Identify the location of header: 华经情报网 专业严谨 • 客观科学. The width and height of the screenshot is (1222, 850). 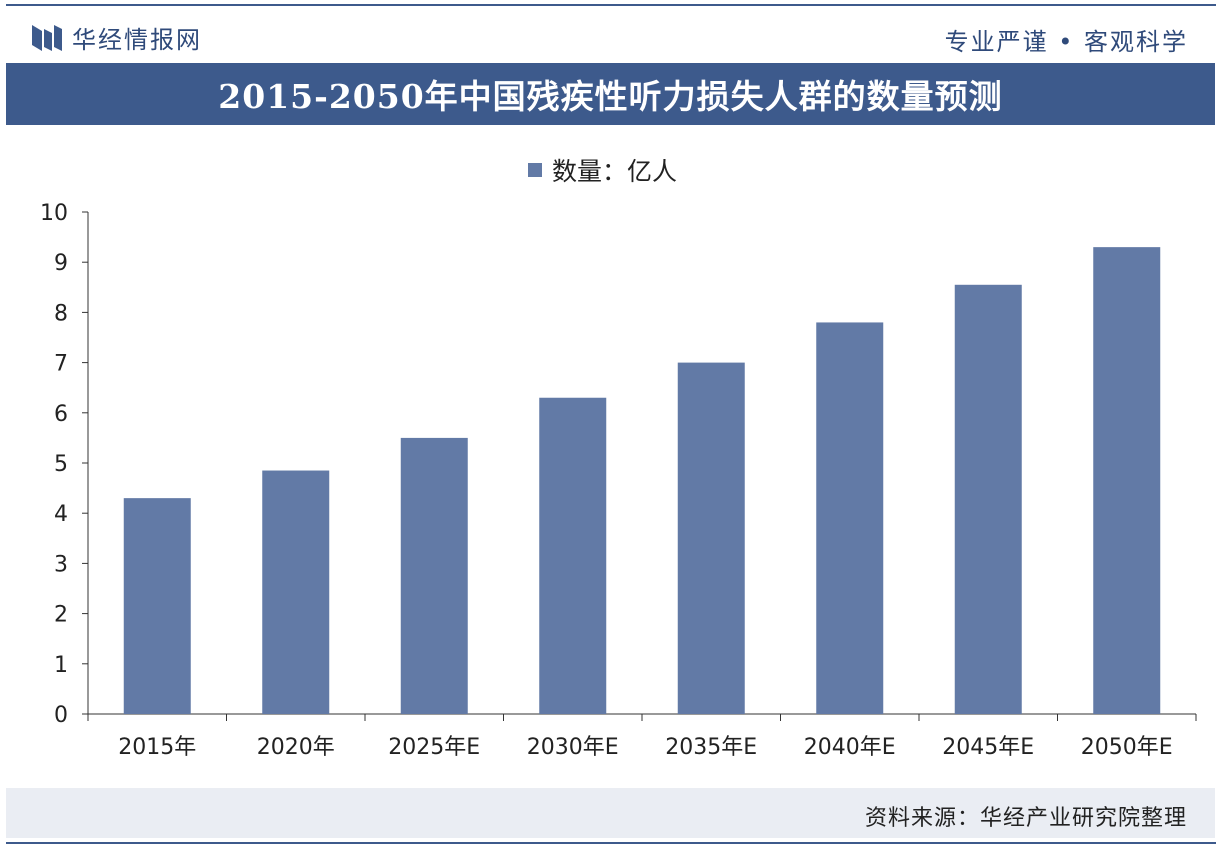
(611, 34).